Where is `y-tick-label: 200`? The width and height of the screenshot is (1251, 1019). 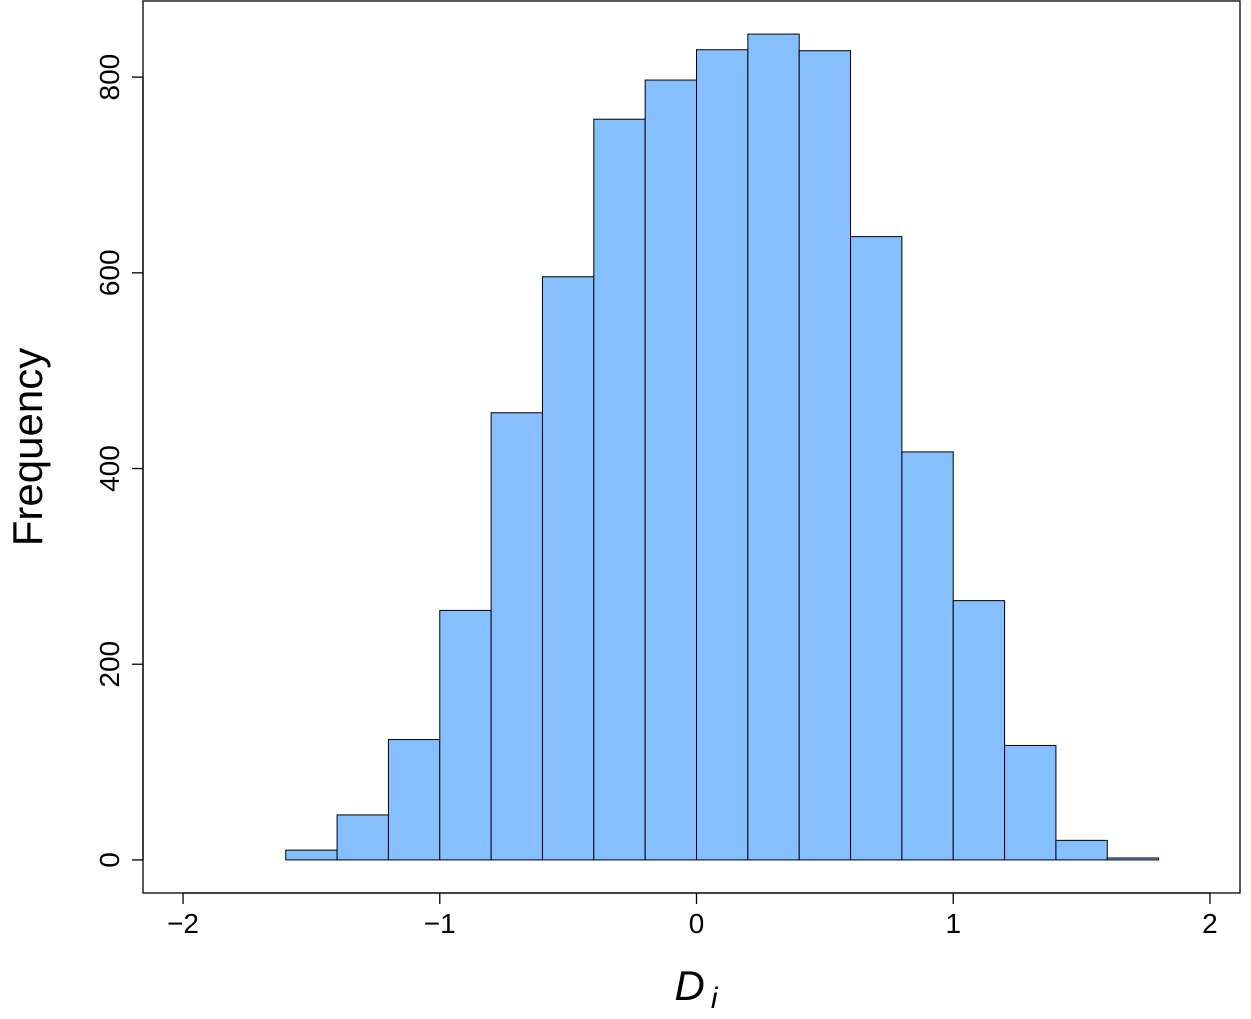
y-tick-label: 200 is located at coordinates (109, 664).